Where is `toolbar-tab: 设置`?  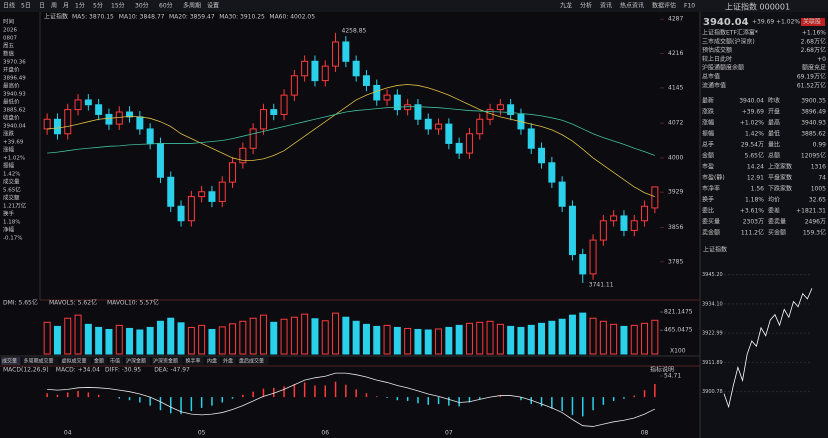 toolbar-tab: 设置 is located at coordinates (213, 6).